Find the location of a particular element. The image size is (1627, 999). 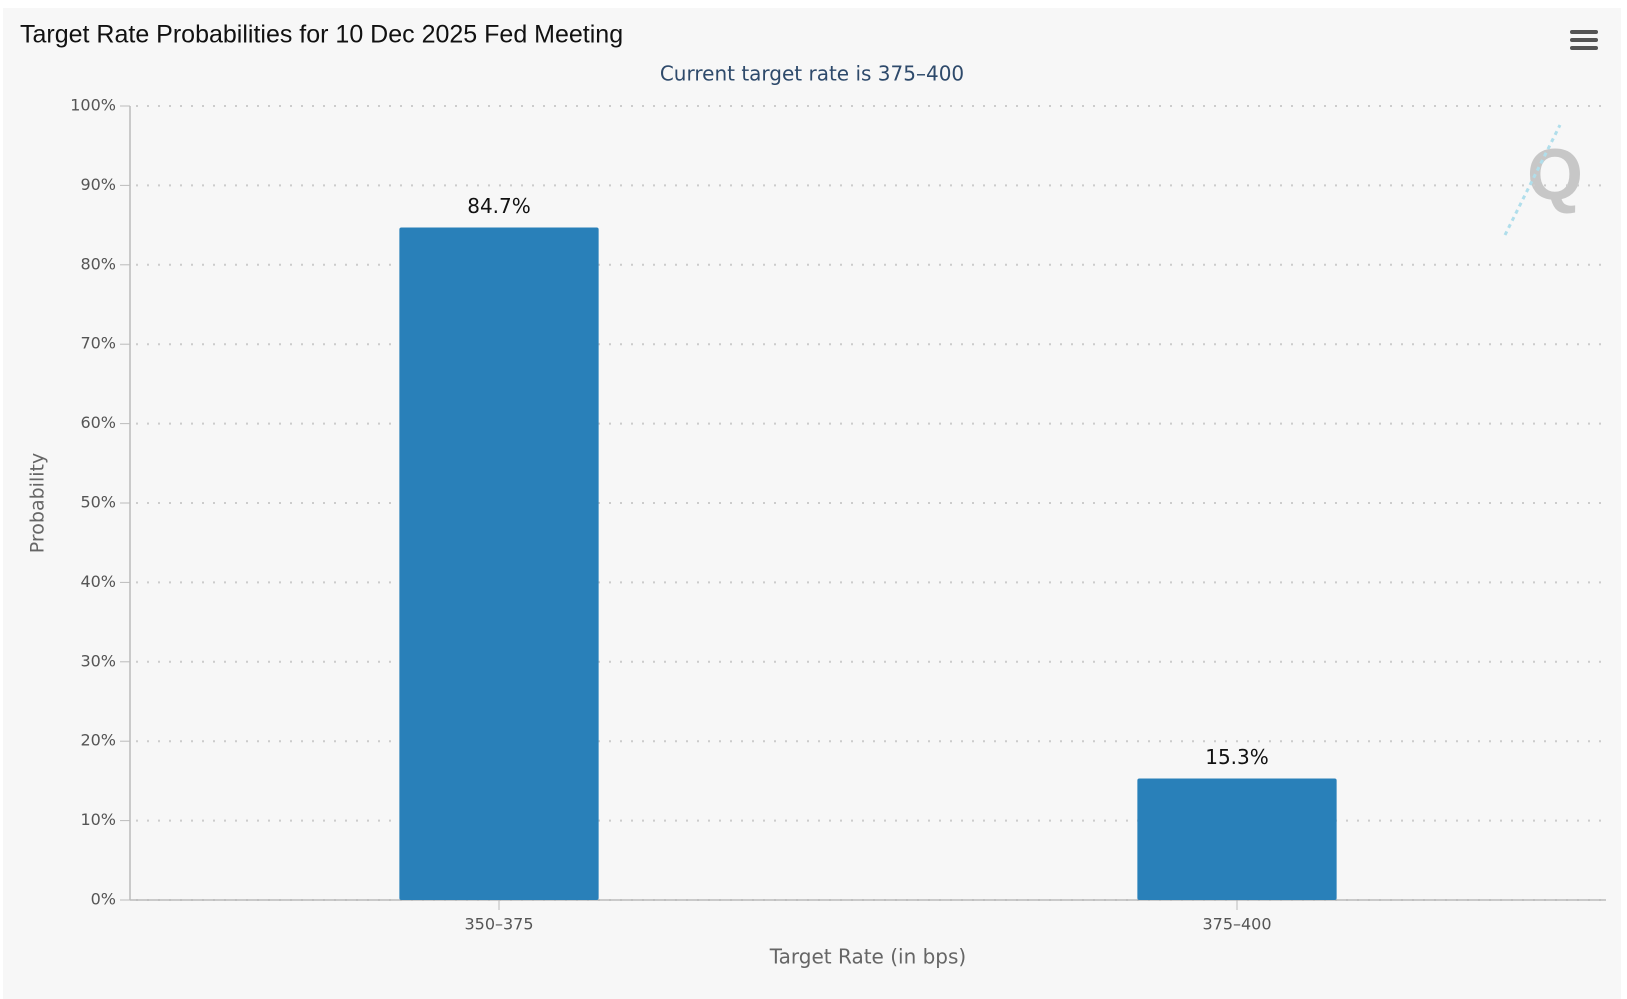

logo: Q is located at coordinates (1543, 180).